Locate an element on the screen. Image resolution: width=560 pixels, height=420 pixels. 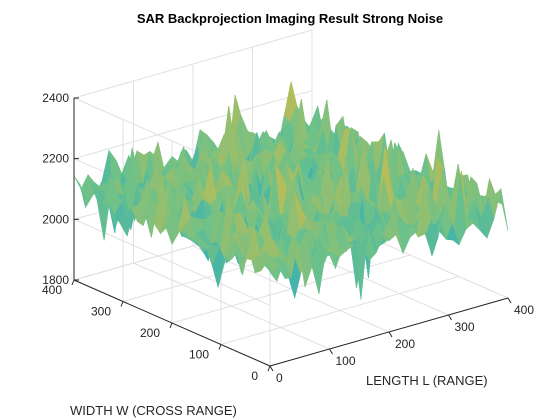
x-tick-label: 400 is located at coordinates (524, 310).